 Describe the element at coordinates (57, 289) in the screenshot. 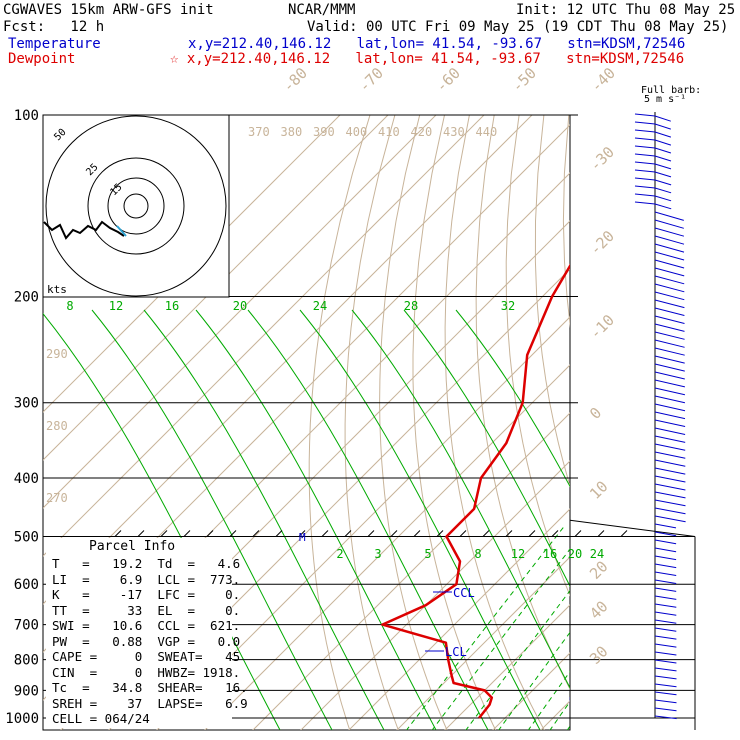

I see `hodograph-units: kts` at that location.